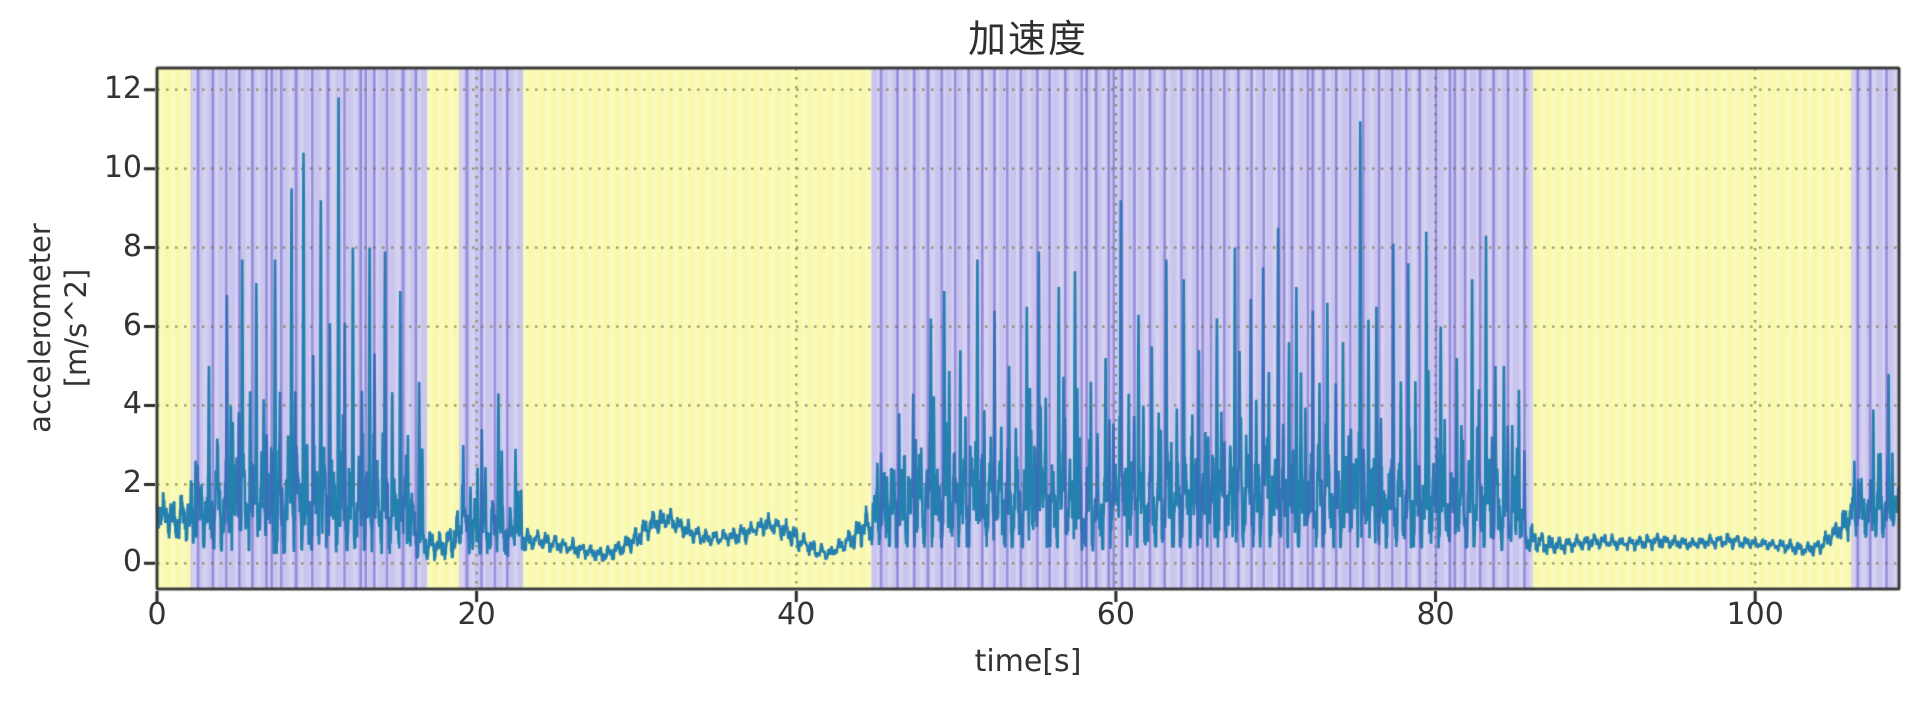 Image resolution: width=1920 pixels, height=704 pixels. Describe the element at coordinates (122, 88) in the screenshot. I see `y-tick-label-12: 12` at that location.